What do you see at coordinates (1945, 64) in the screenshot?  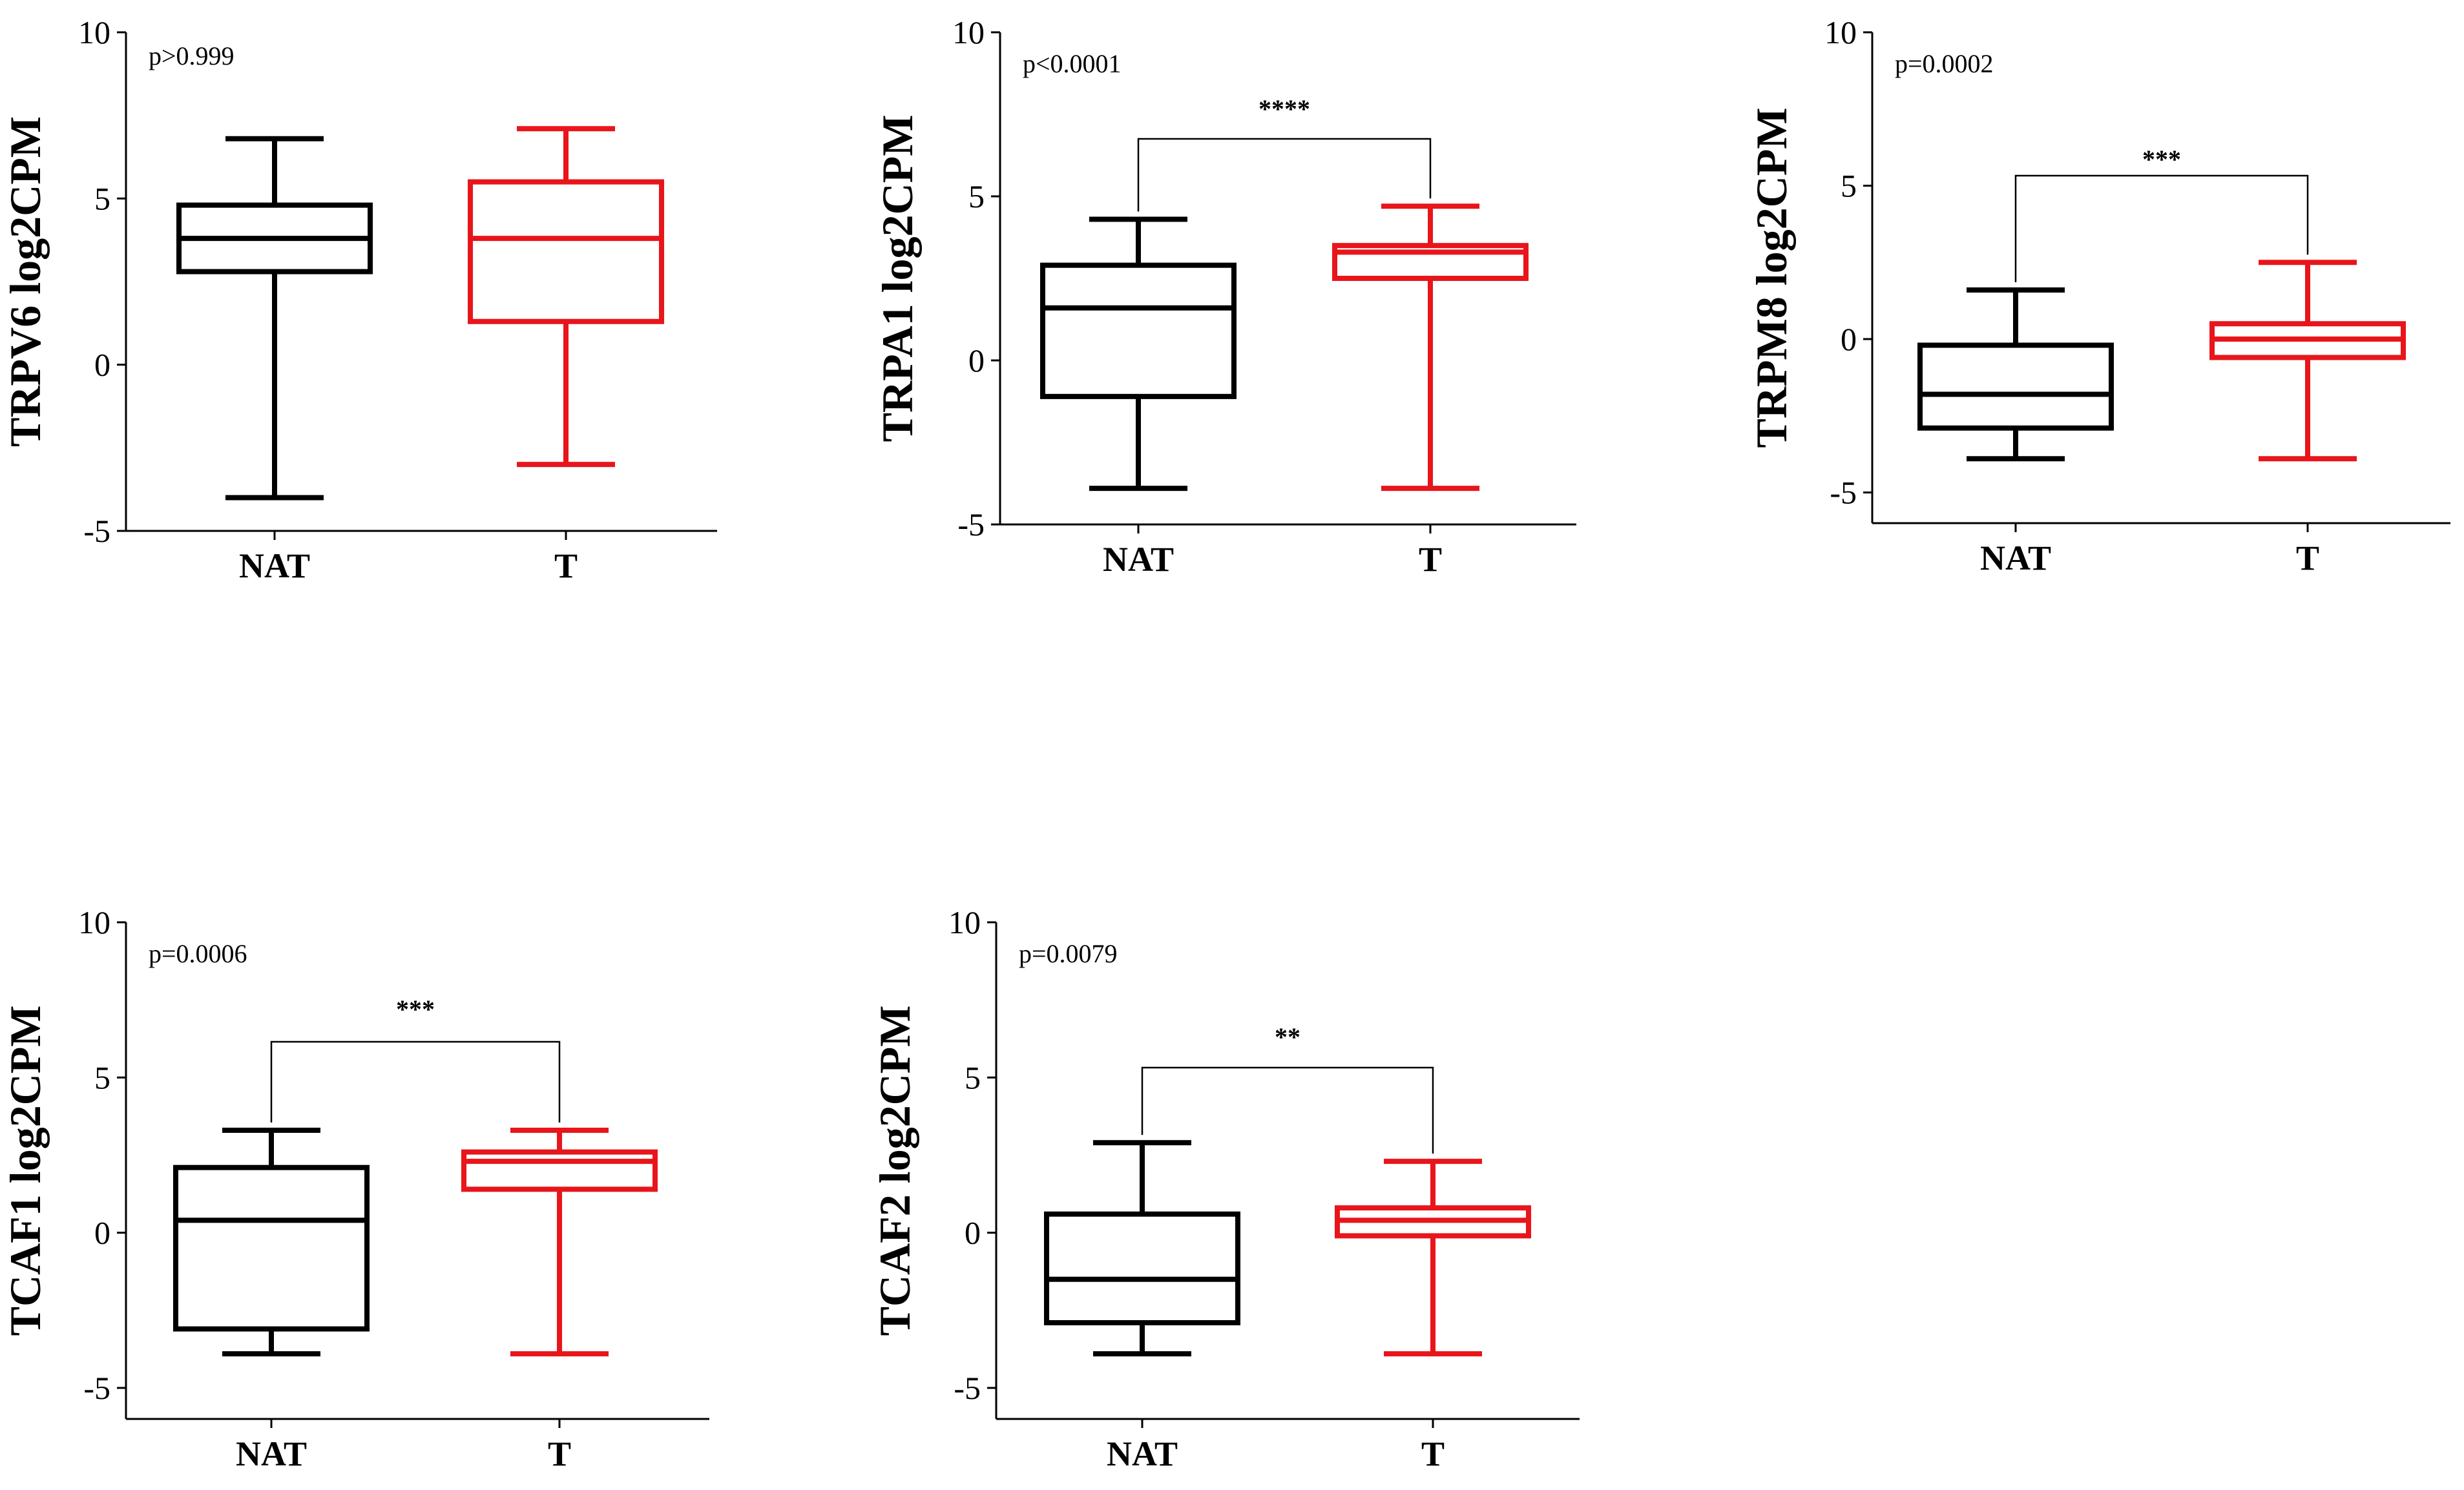 I see `p-value-label: p=0.0002` at bounding box center [1945, 64].